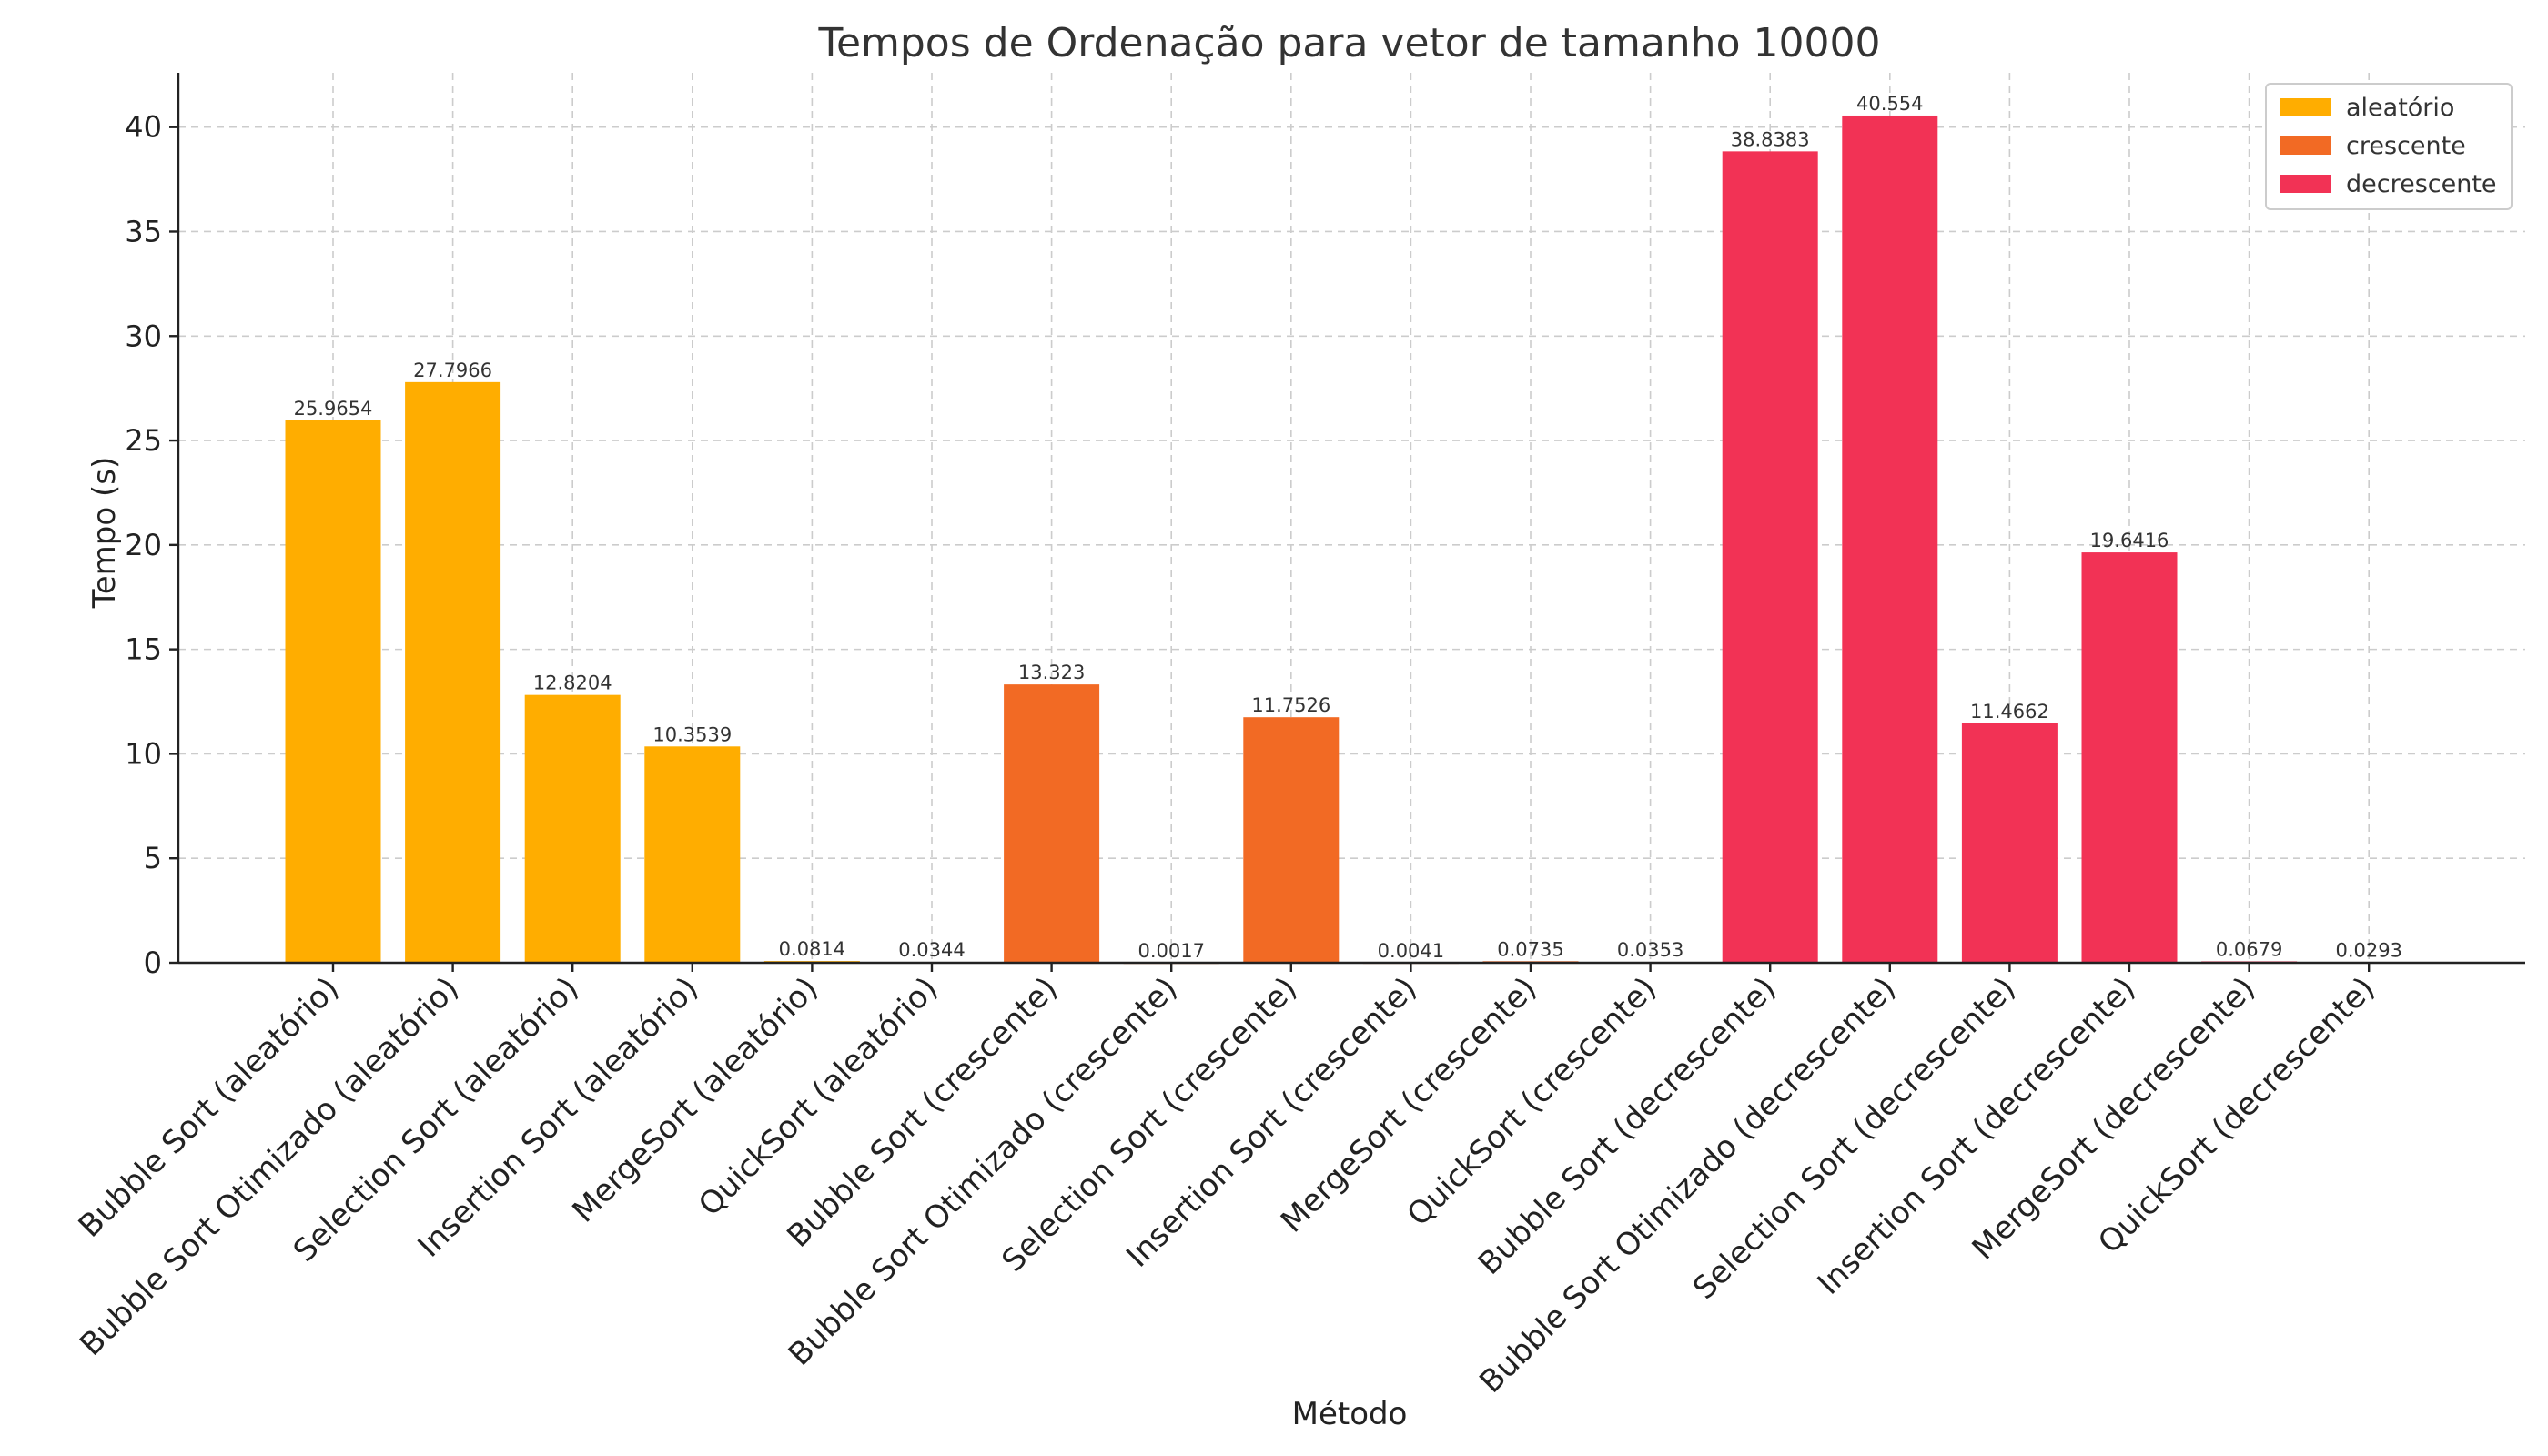 The image size is (2548, 1456). Describe the element at coordinates (1688, 1185) in the screenshot. I see `x-tick-label: Bubble Sort Otimizado (decrescente)` at that location.